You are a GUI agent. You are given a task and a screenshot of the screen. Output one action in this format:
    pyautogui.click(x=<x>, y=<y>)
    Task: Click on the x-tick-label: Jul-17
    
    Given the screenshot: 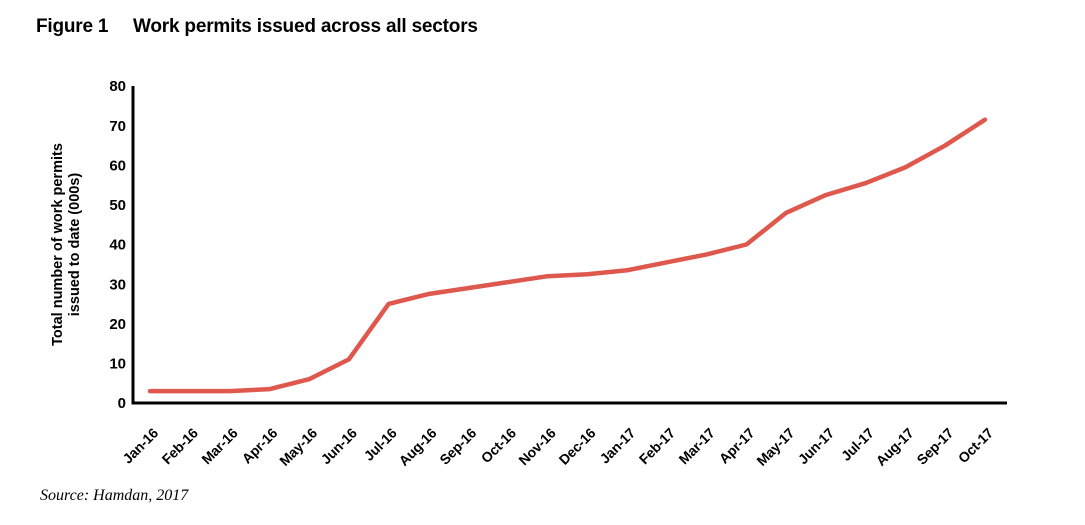 What is the action you would take?
    pyautogui.click(x=857, y=444)
    